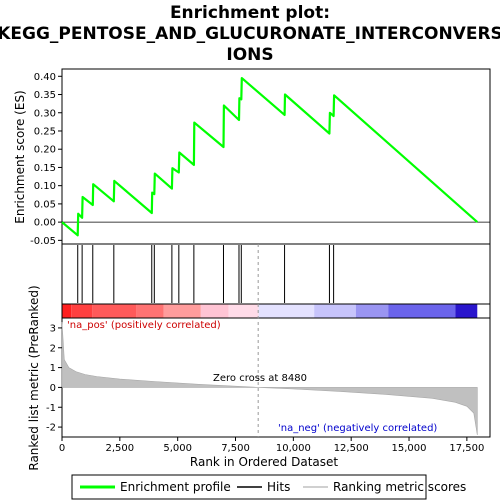 The width and height of the screenshot is (500, 504). I want to click on heat-bar, so click(276, 311).